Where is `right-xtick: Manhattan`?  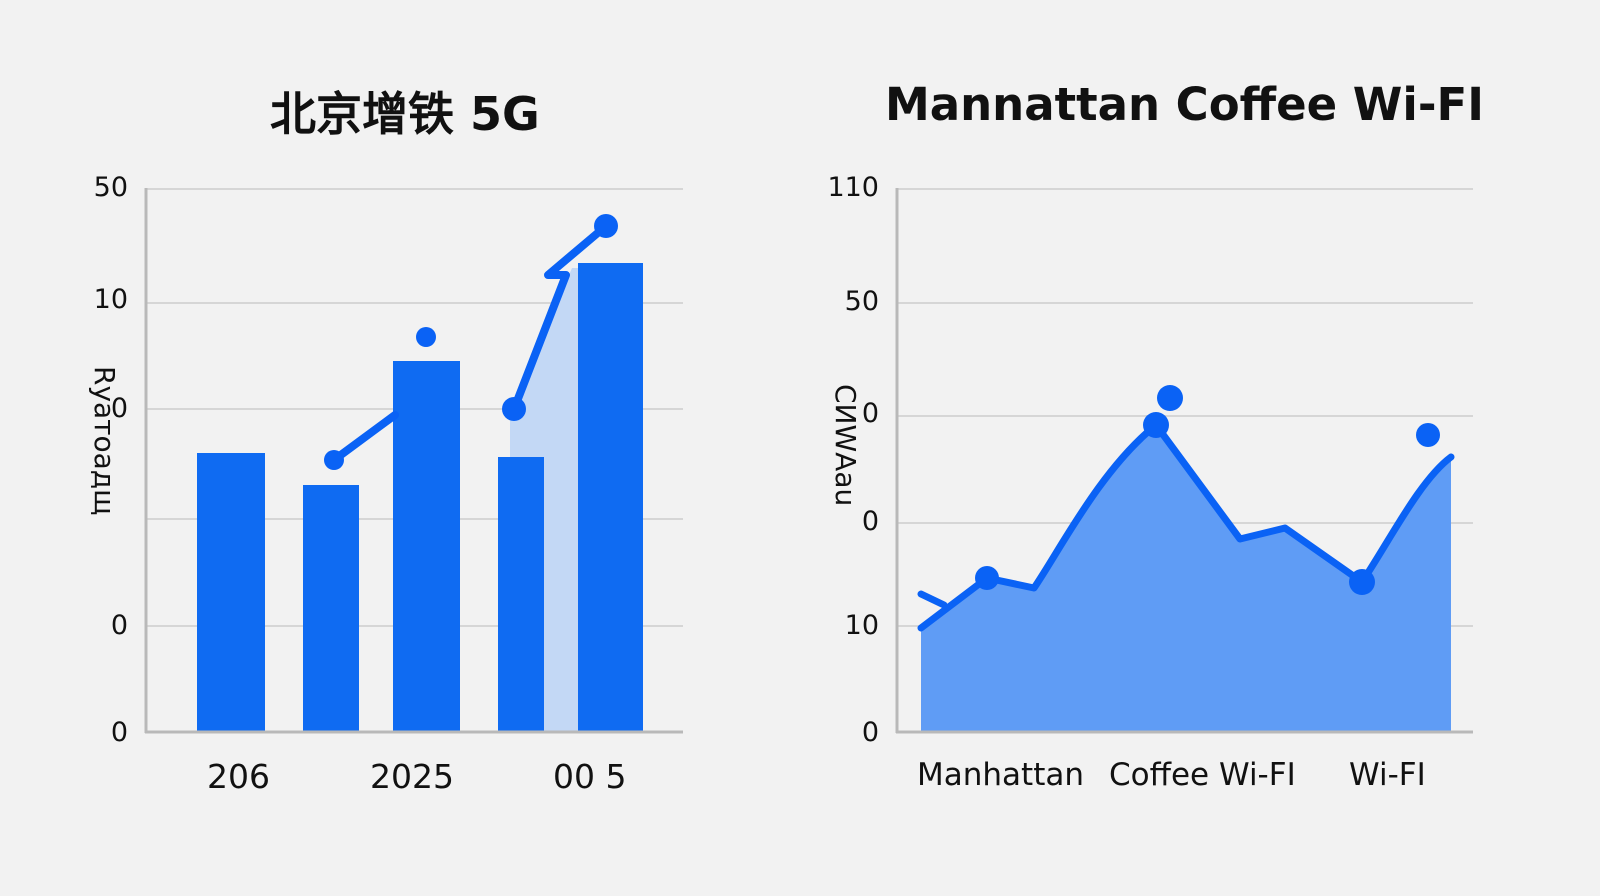 right-xtick: Manhattan is located at coordinates (1000, 775).